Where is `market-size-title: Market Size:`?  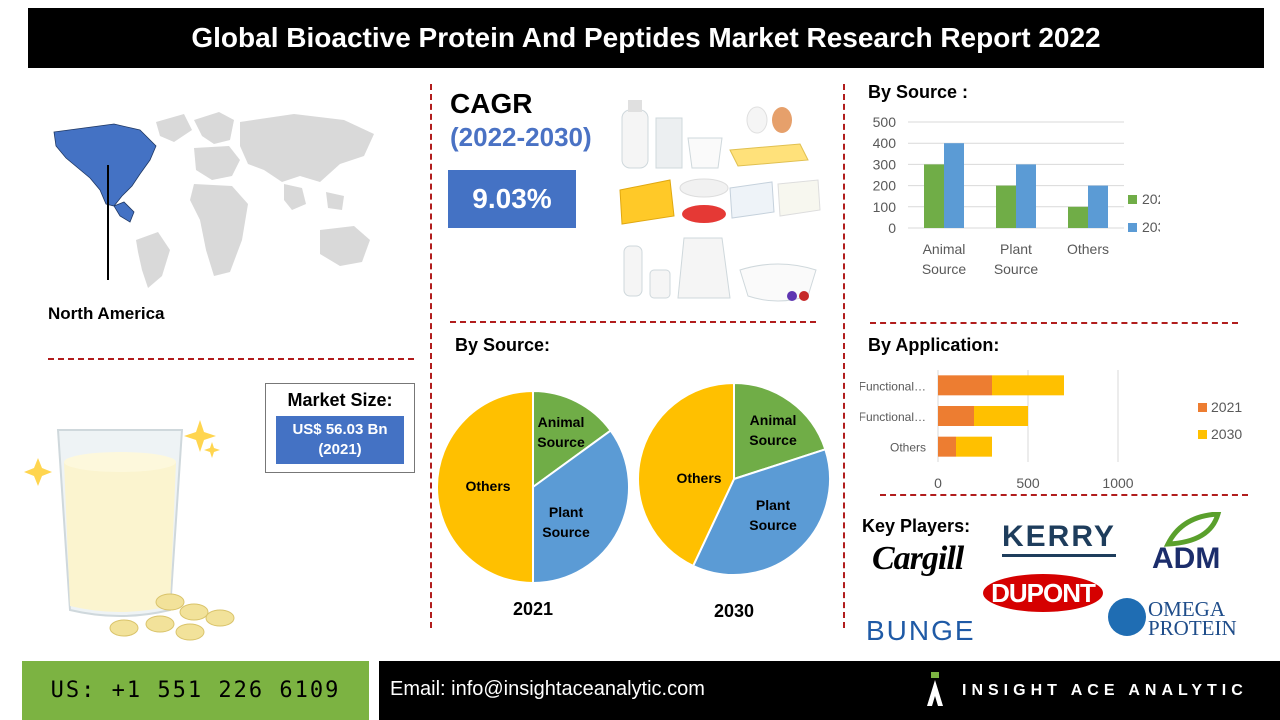 market-size-title: Market Size: is located at coordinates (340, 400).